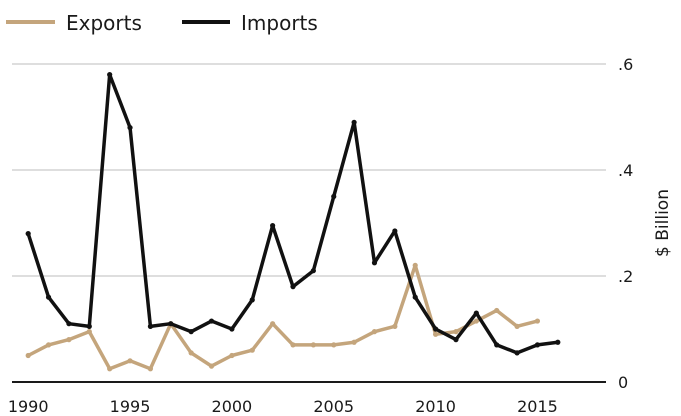 The height and width of the screenshot is (416, 681). What do you see at coordinates (283, 406) in the screenshot?
I see `x-tick-labels: 1990 1995 2000 2005 2010 2015` at bounding box center [283, 406].